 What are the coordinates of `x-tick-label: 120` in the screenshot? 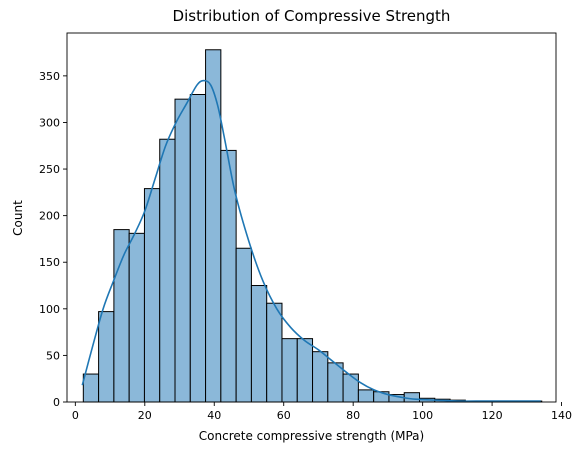 It's located at (492, 415).